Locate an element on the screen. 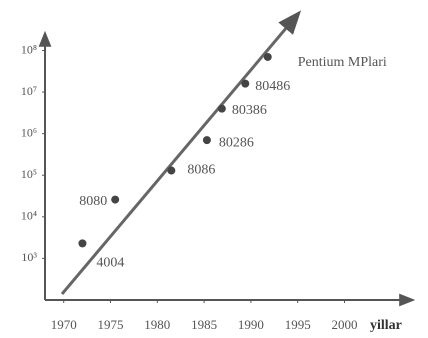 The height and width of the screenshot is (338, 428). x-axis-label: yillar is located at coordinates (386, 325).